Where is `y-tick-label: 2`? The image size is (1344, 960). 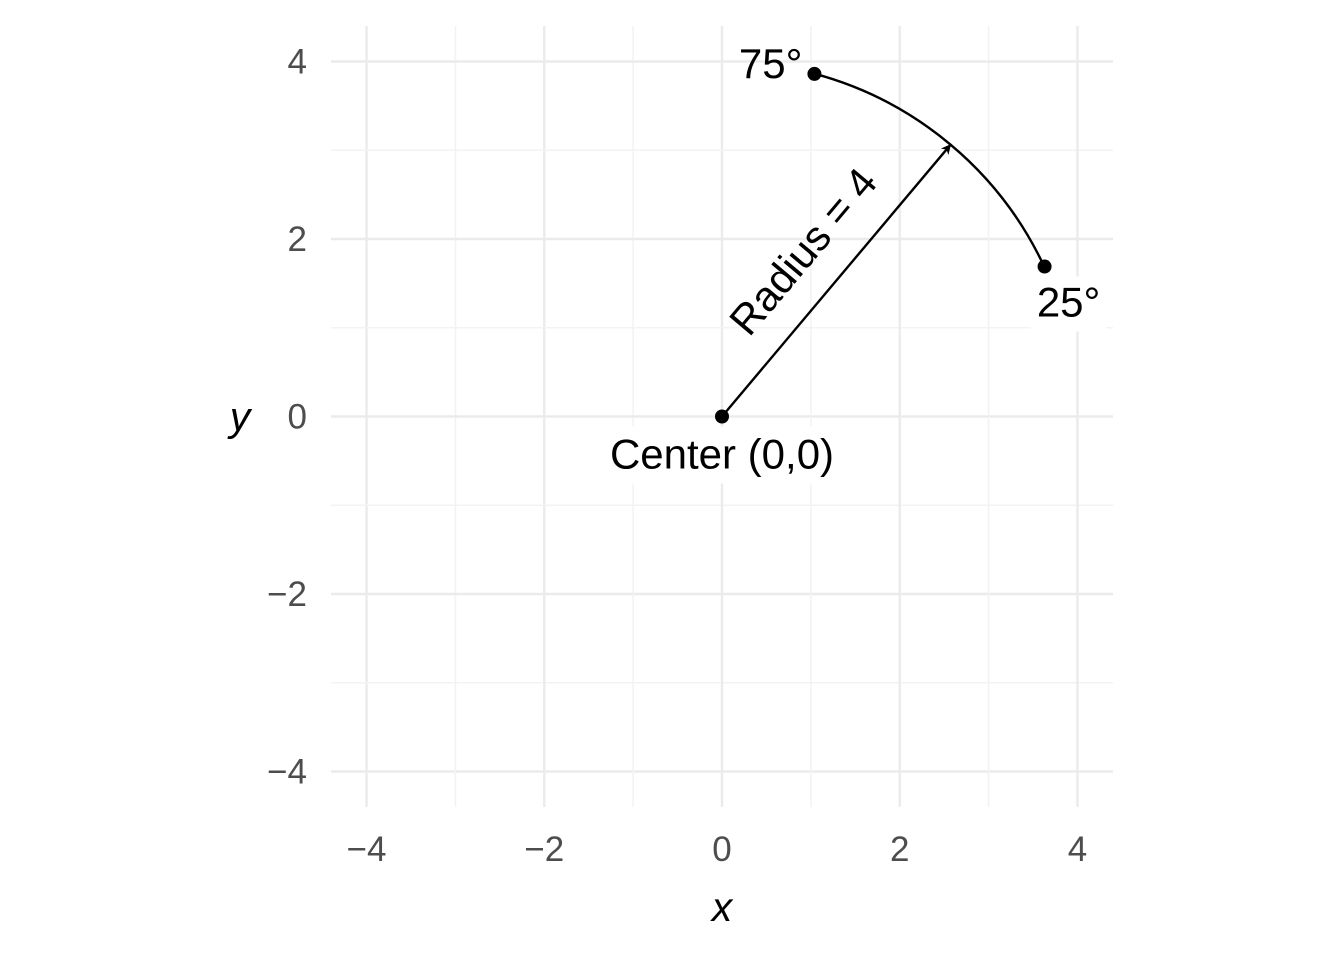
y-tick-label: 2 is located at coordinates (297, 239).